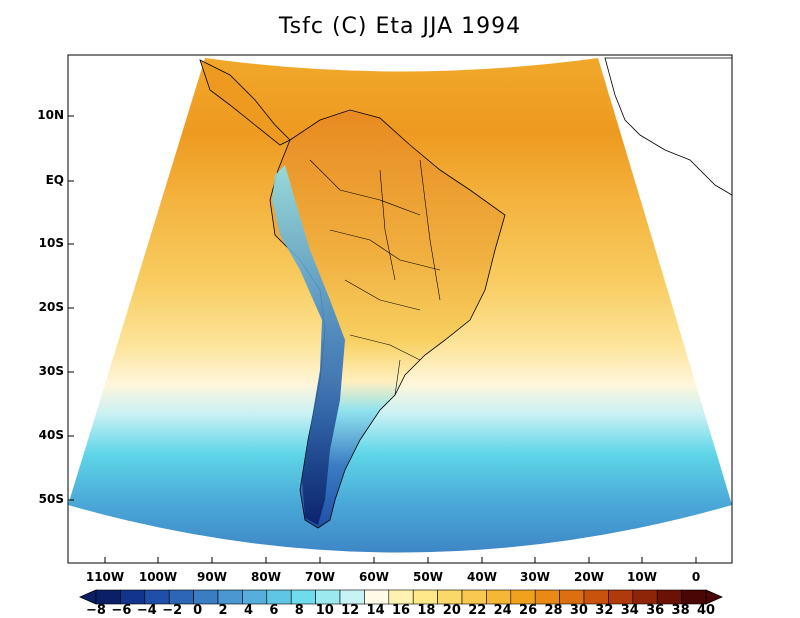 Image resolution: width=800 pixels, height=618 pixels. I want to click on lon-label-70w: 70W, so click(320, 577).